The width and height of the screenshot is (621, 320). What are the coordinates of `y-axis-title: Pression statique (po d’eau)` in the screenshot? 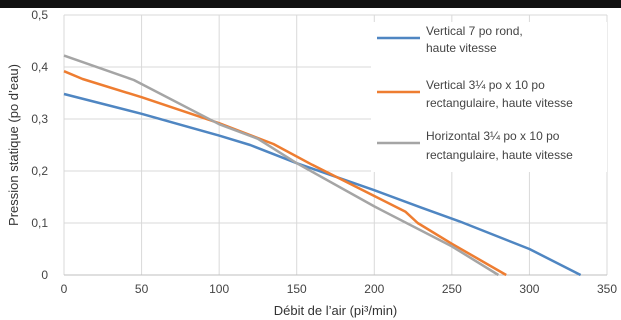 It's located at (13, 145).